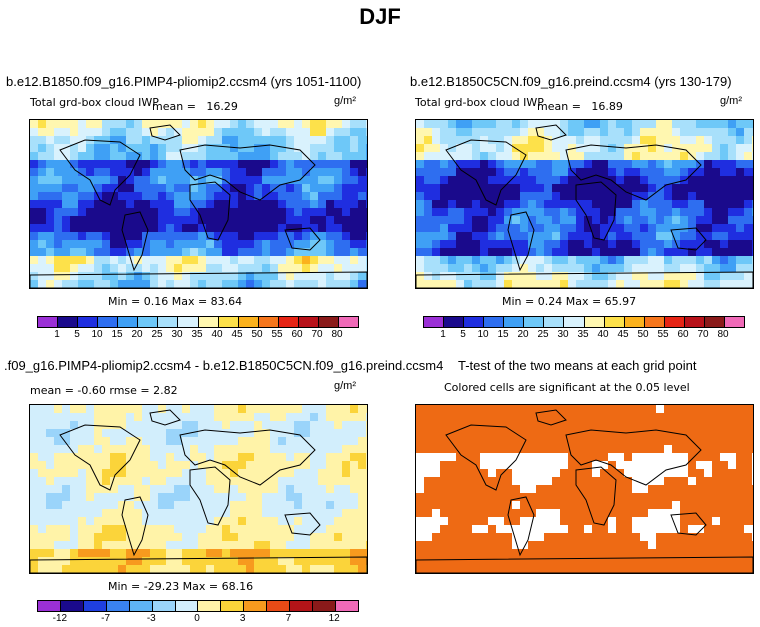 The width and height of the screenshot is (760, 627). I want to click on colorbar-swatch, so click(434, 322).